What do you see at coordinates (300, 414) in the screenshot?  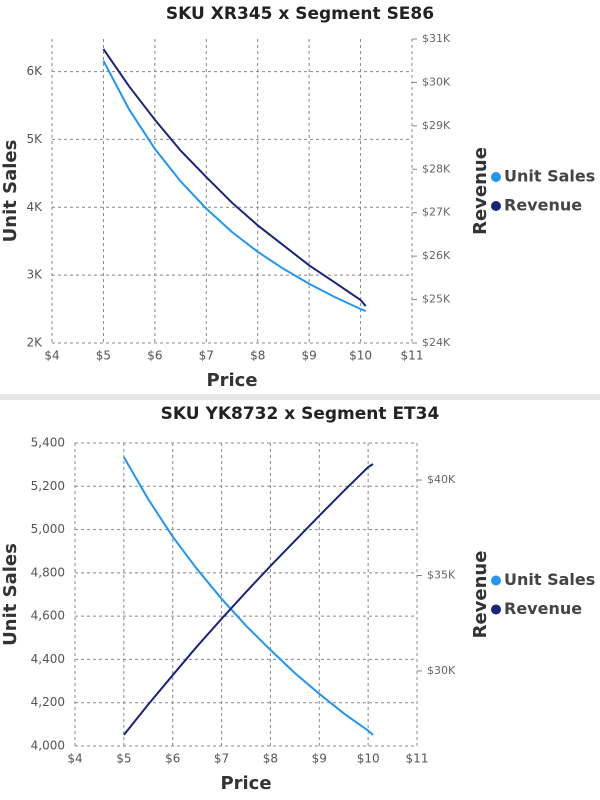 I see `chart-title: SKU YK8732 x Segment ET34` at bounding box center [300, 414].